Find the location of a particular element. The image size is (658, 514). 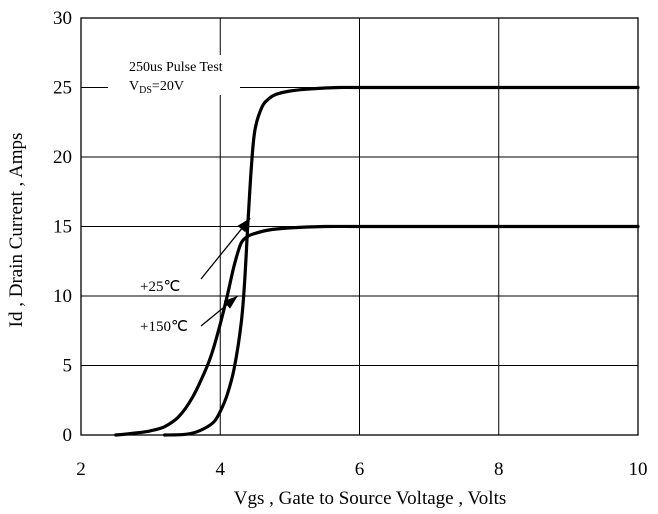

y-tick-label-1: 5 is located at coordinates (68, 366).